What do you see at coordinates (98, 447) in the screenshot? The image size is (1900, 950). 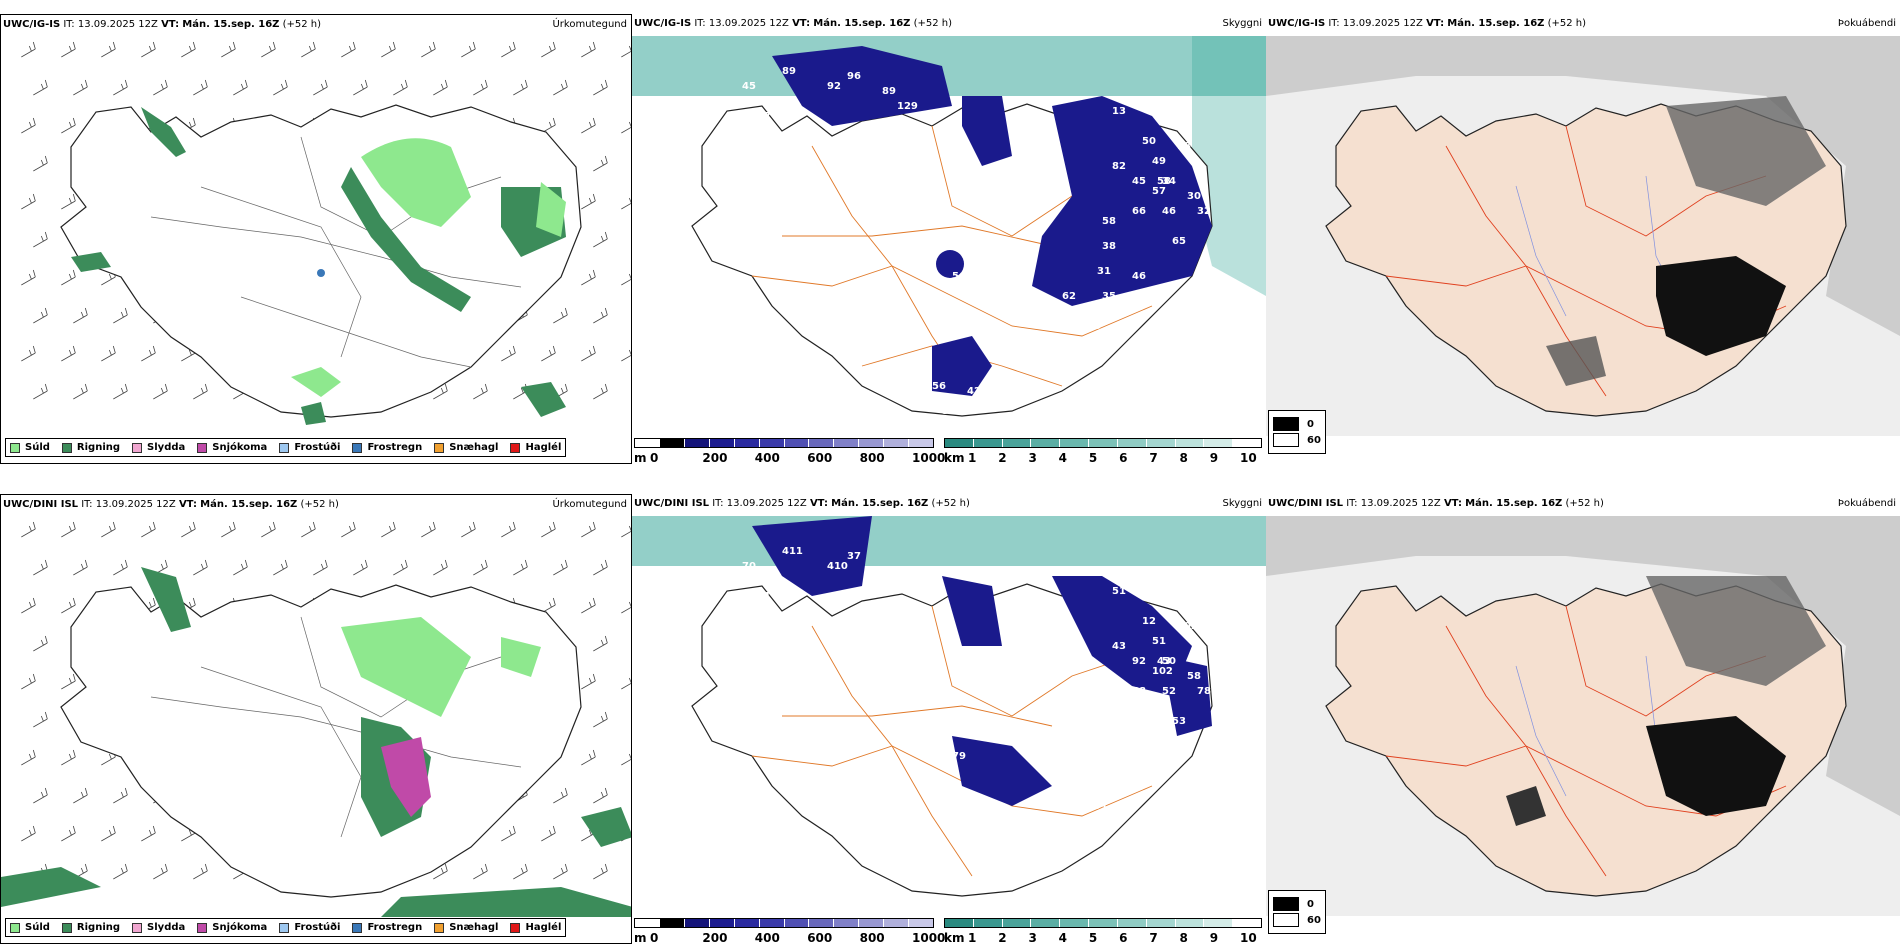 I see `legend-label: Rigning` at bounding box center [98, 447].